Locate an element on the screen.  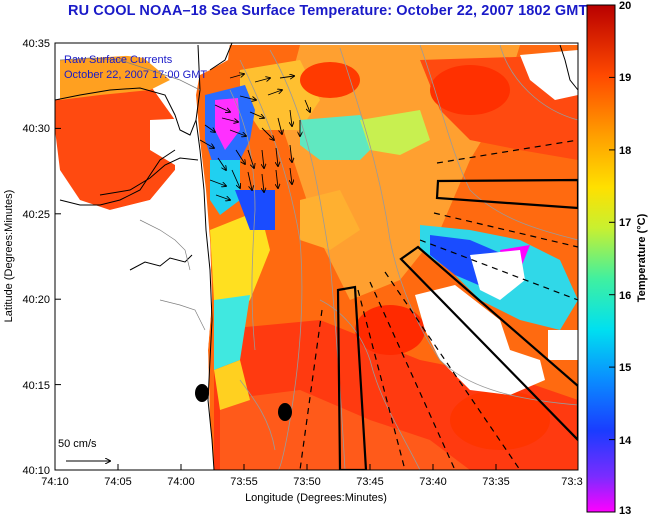
colorbar-tick-label: 18 is located at coordinates (625, 151).